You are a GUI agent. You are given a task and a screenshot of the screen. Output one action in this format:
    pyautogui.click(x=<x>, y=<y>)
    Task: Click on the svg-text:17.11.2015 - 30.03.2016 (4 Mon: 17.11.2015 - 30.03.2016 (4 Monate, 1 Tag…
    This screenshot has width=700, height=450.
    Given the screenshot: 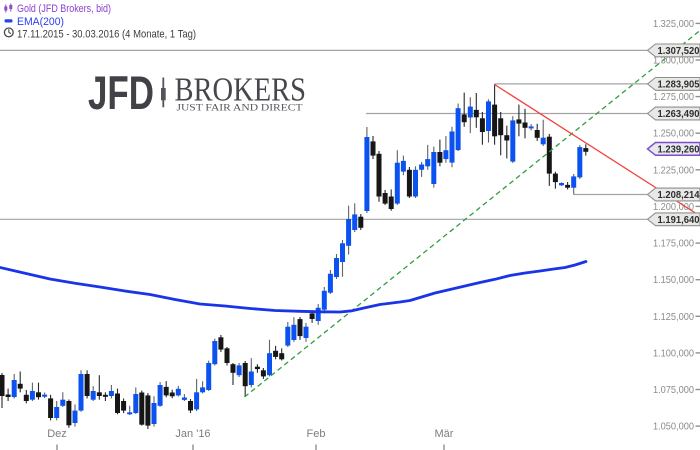 What is the action you would take?
    pyautogui.click(x=106, y=34)
    